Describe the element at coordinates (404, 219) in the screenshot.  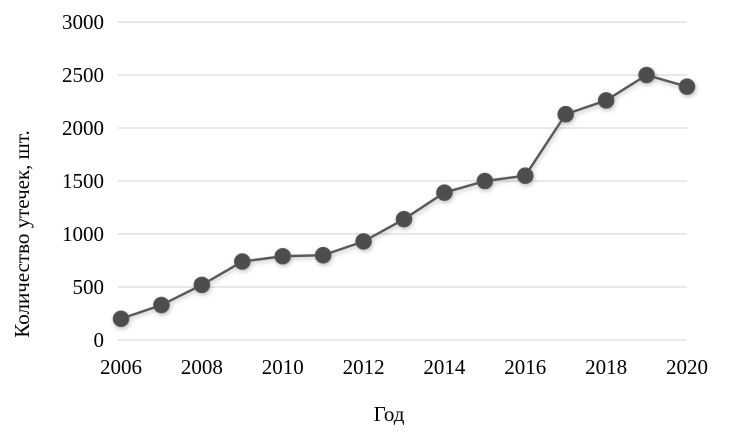
I see `data-point-2013` at that location.